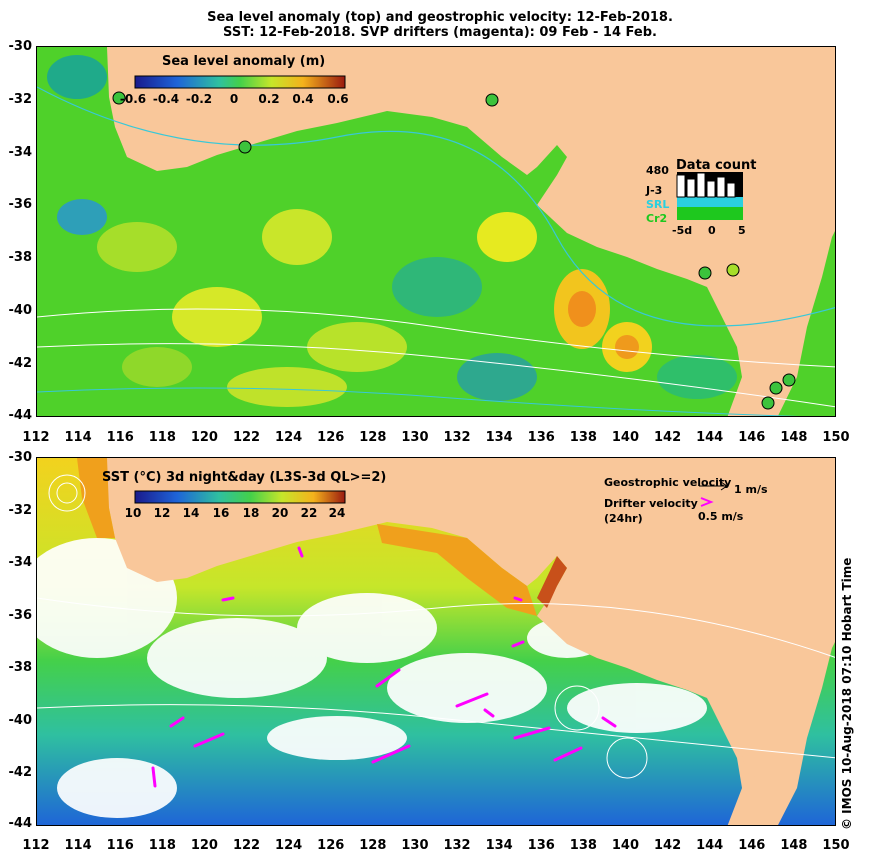 This screenshot has width=880, height=860. Describe the element at coordinates (36, 845) in the screenshot. I see `x-tick-bottom: 112` at that location.